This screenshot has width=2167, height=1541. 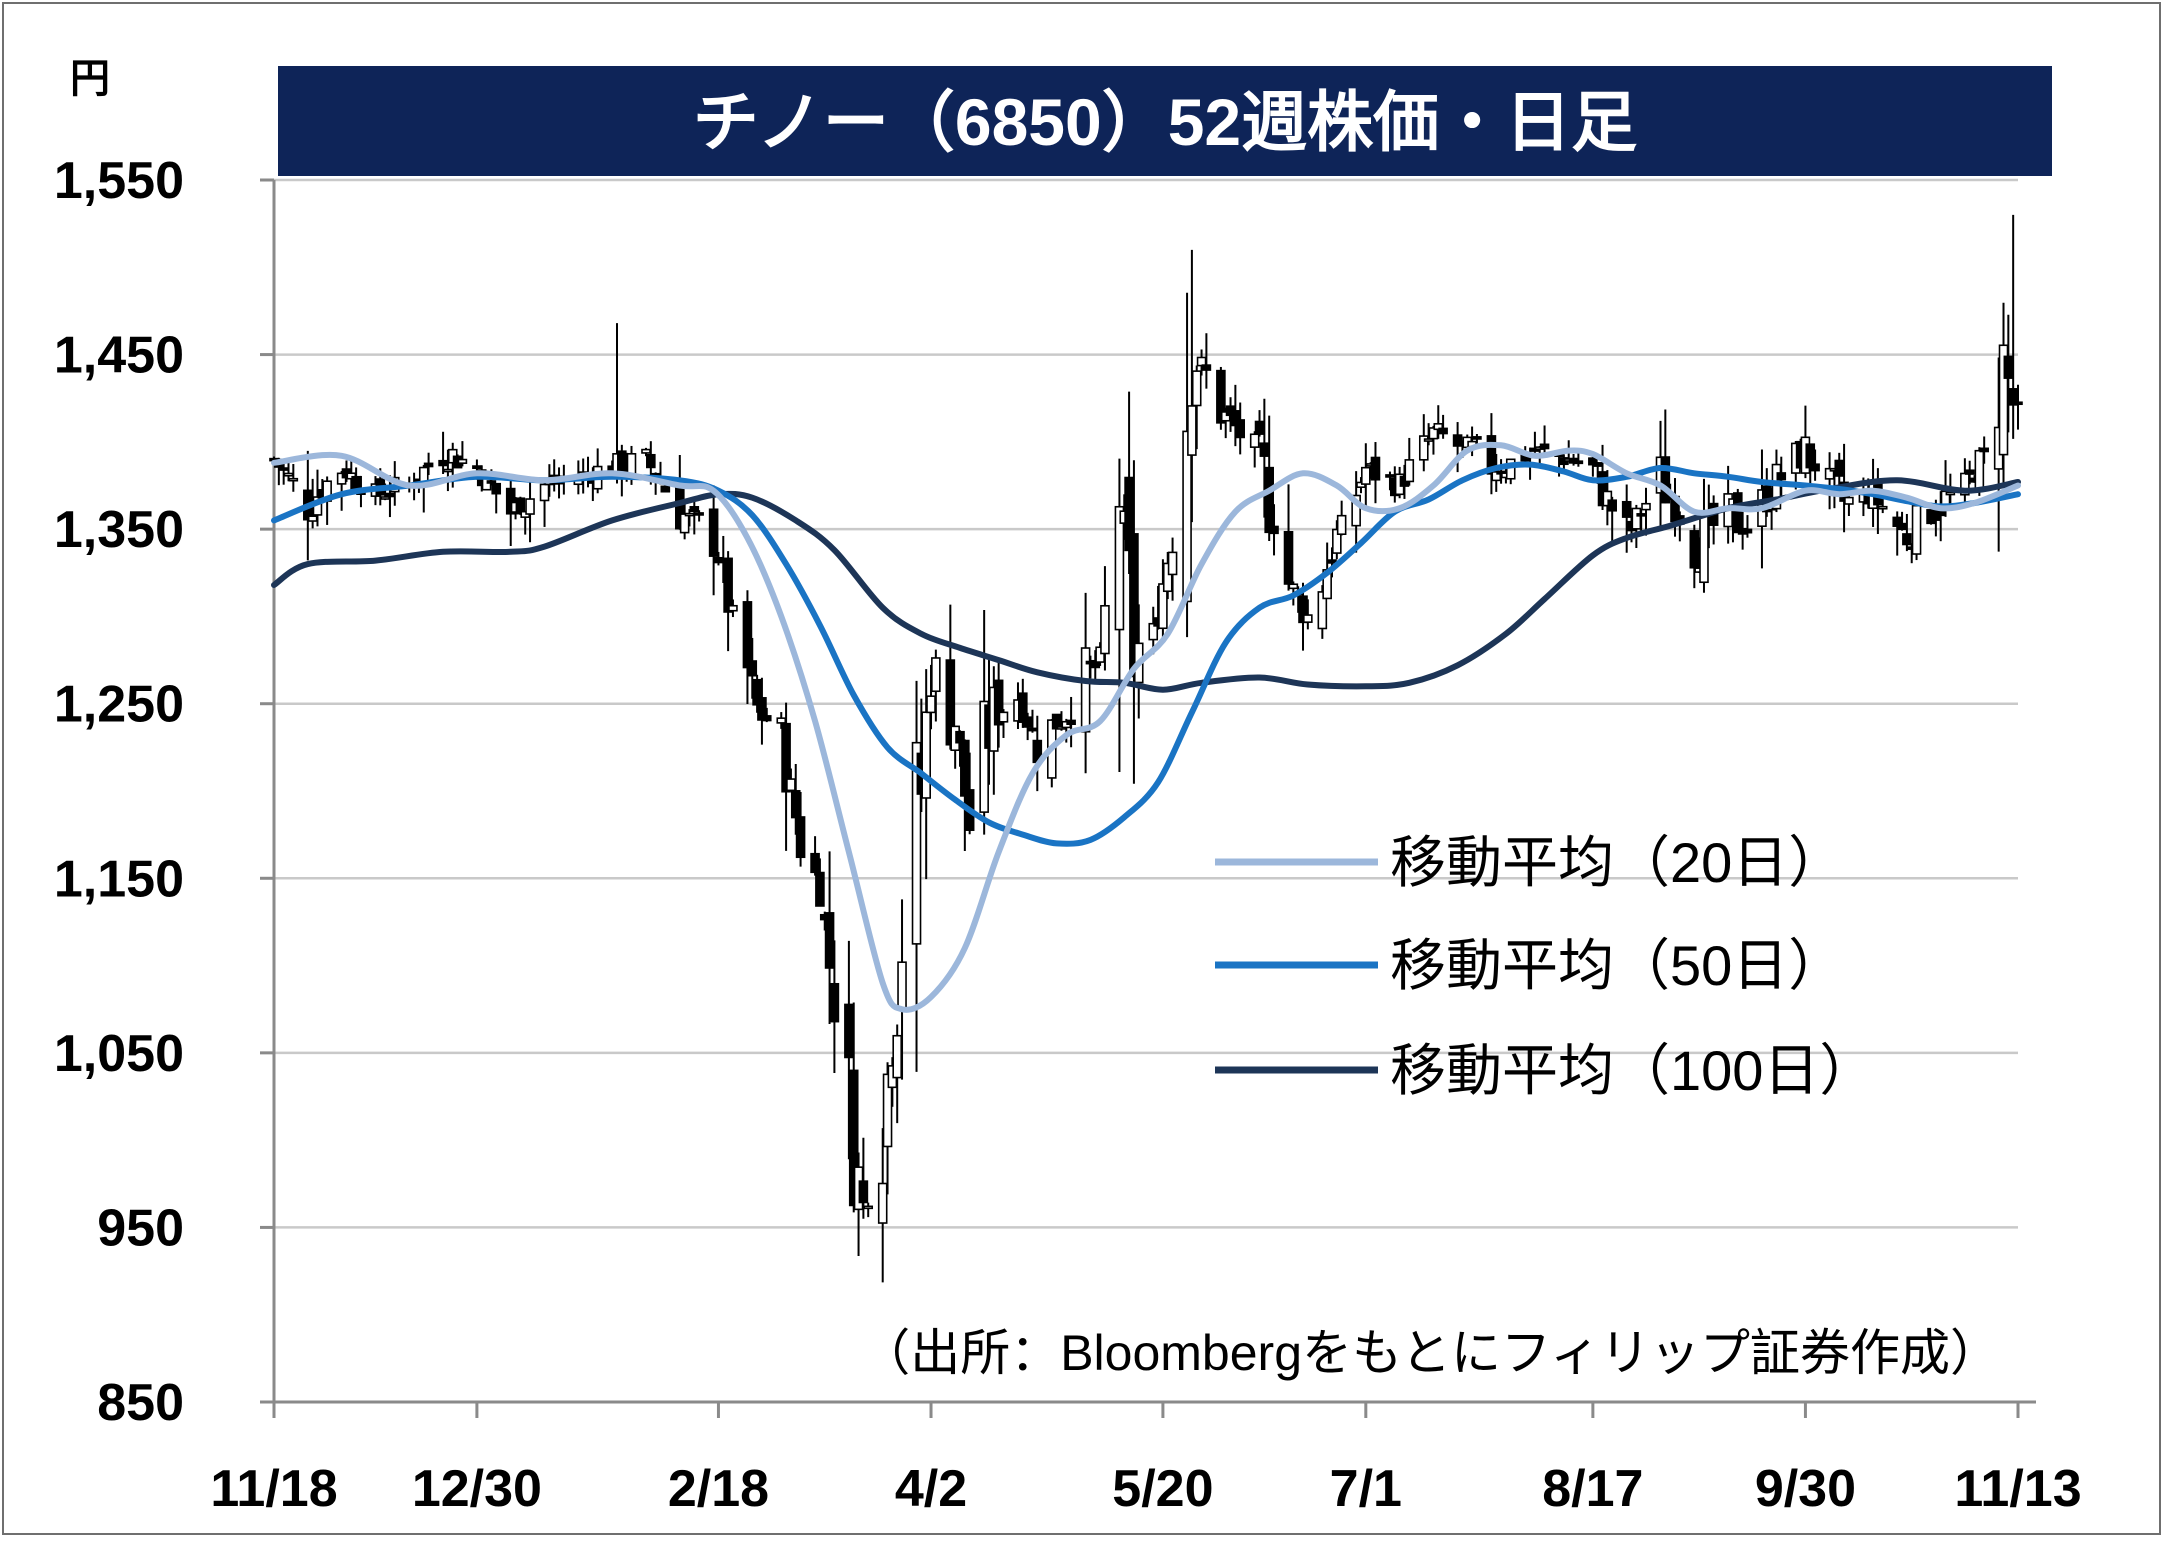 What do you see at coordinates (1366, 1489) in the screenshot?
I see `x-tick-label: 7/1` at bounding box center [1366, 1489].